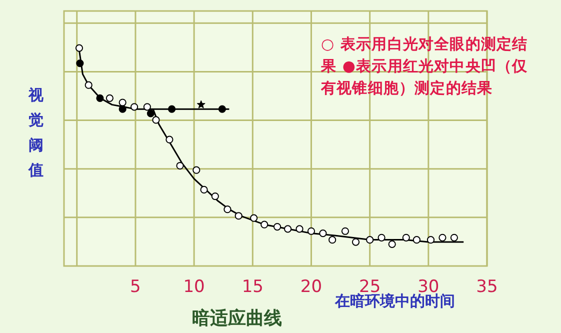  Describe the element at coordinates (487, 287) in the screenshot. I see `x-tick-label: 35` at that location.